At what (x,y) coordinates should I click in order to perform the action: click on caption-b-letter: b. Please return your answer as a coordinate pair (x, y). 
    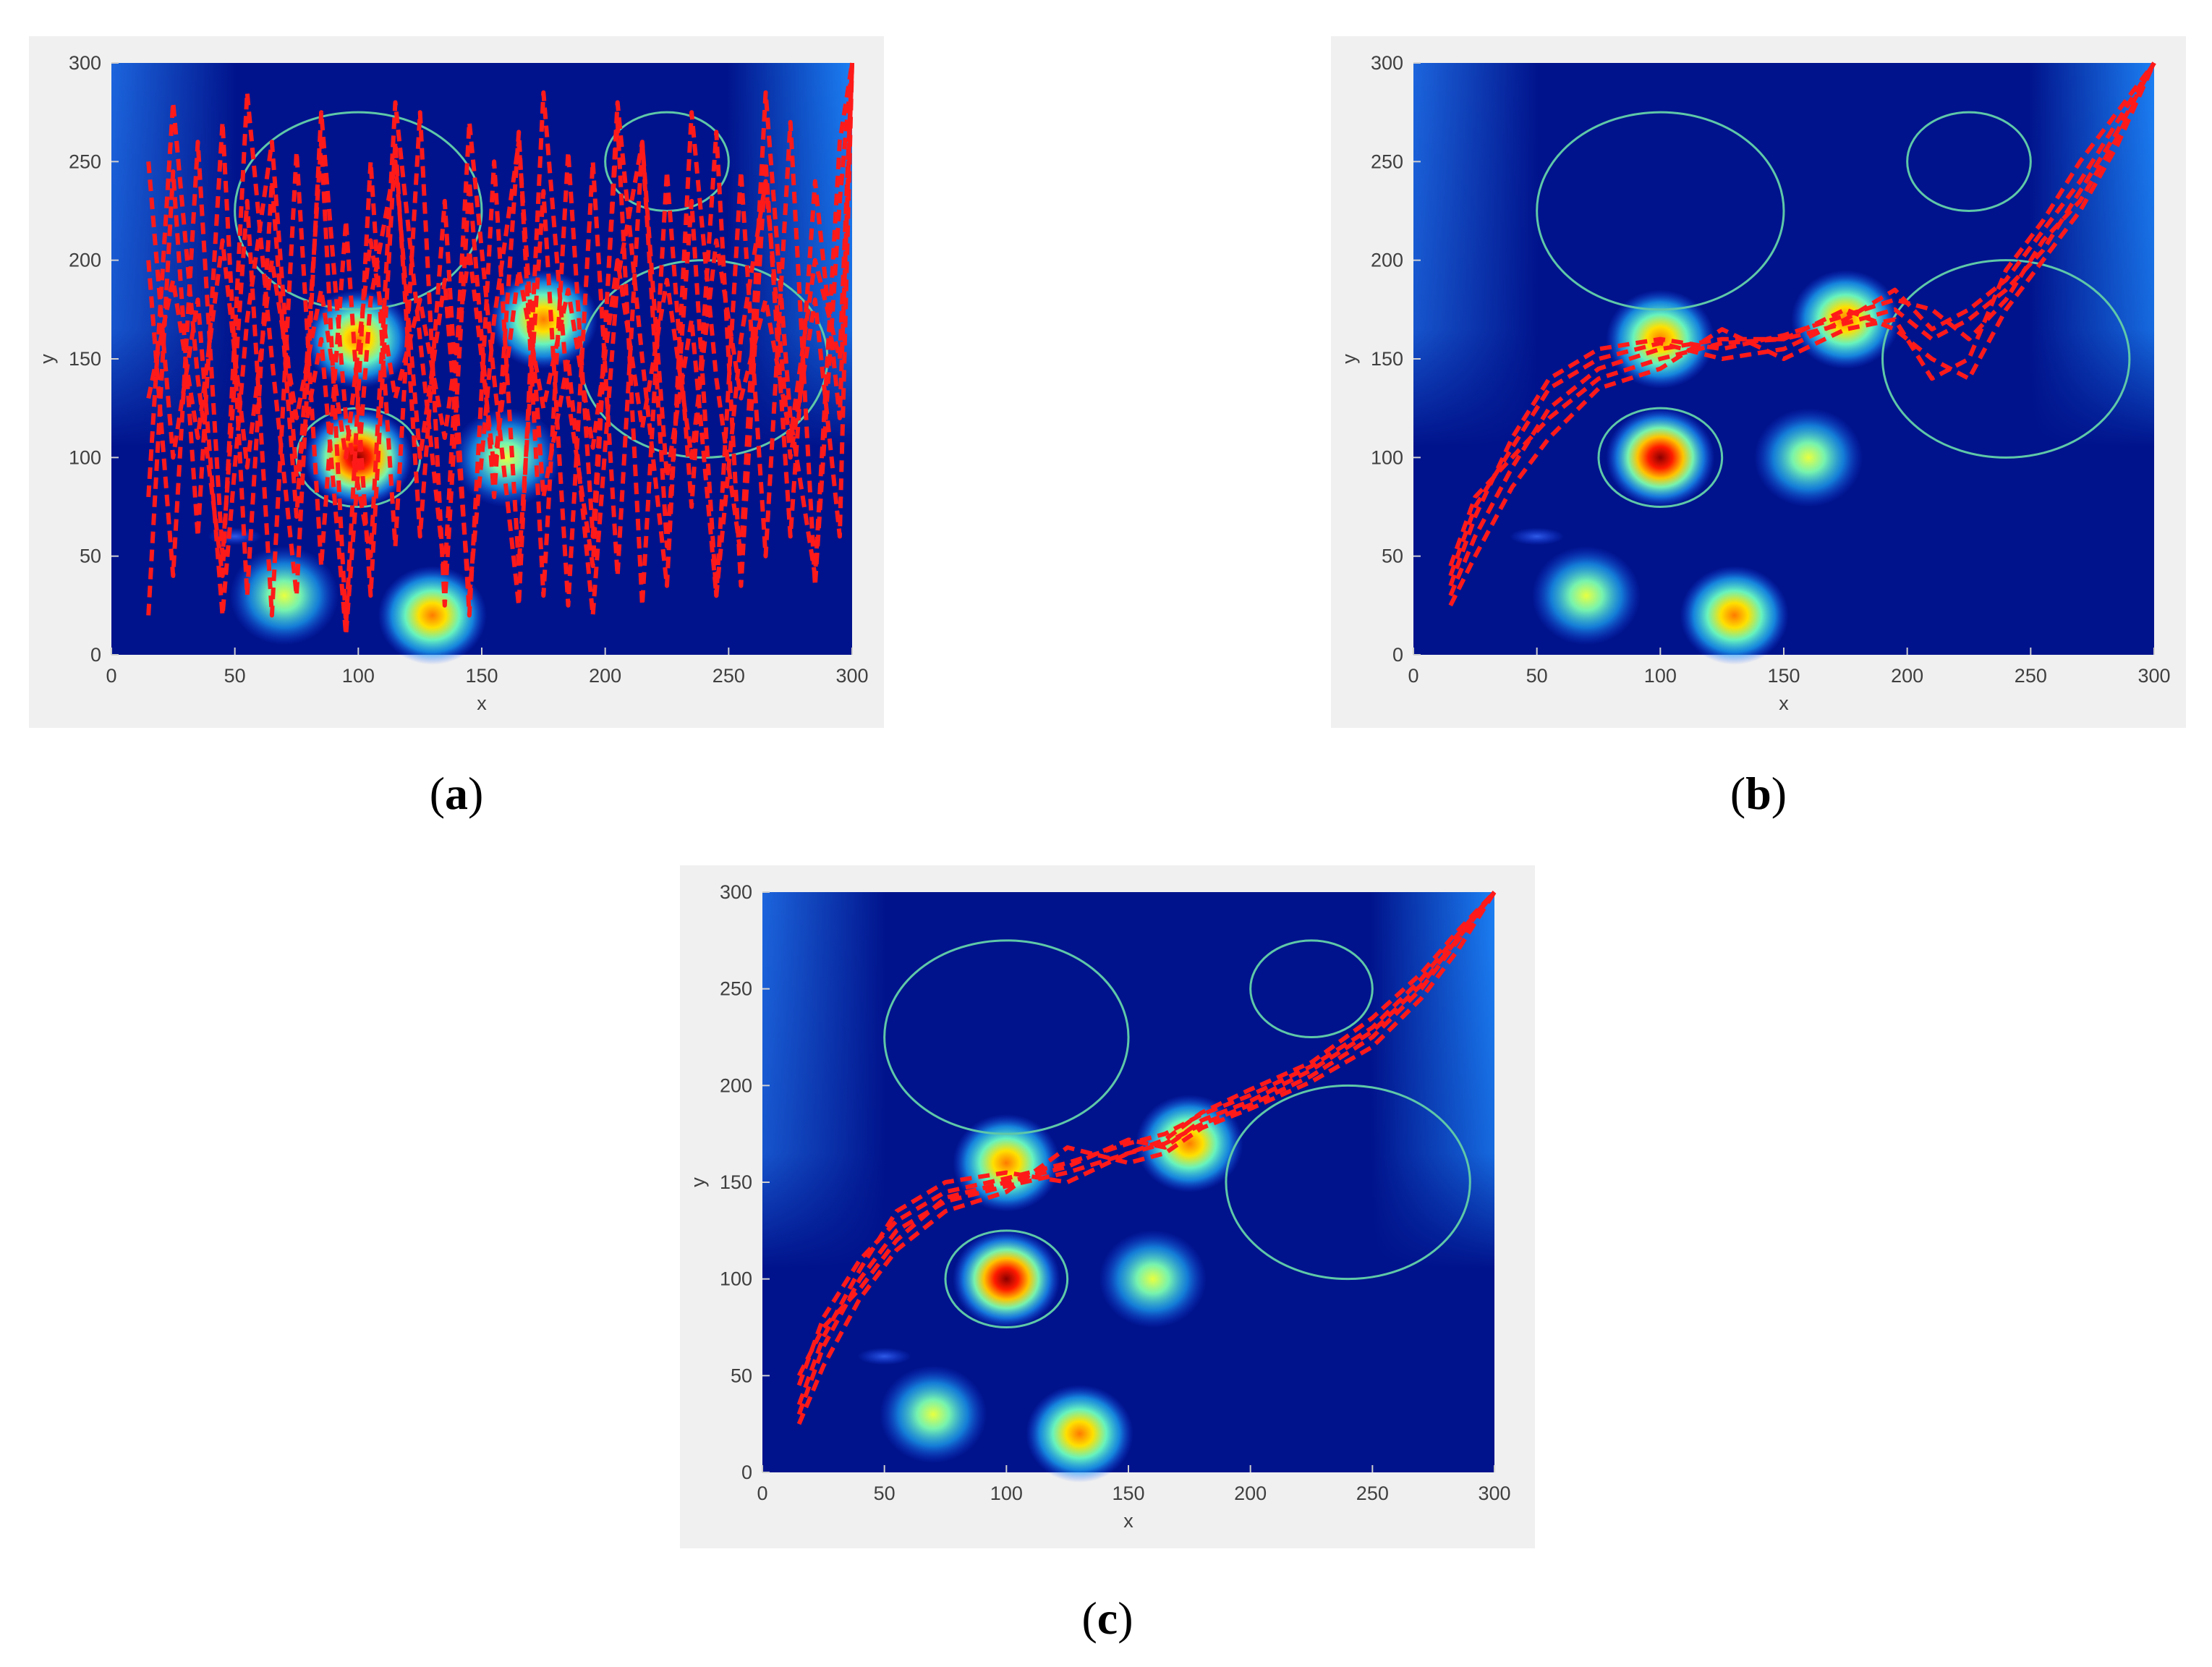
    Looking at the image, I should click on (1758, 794).